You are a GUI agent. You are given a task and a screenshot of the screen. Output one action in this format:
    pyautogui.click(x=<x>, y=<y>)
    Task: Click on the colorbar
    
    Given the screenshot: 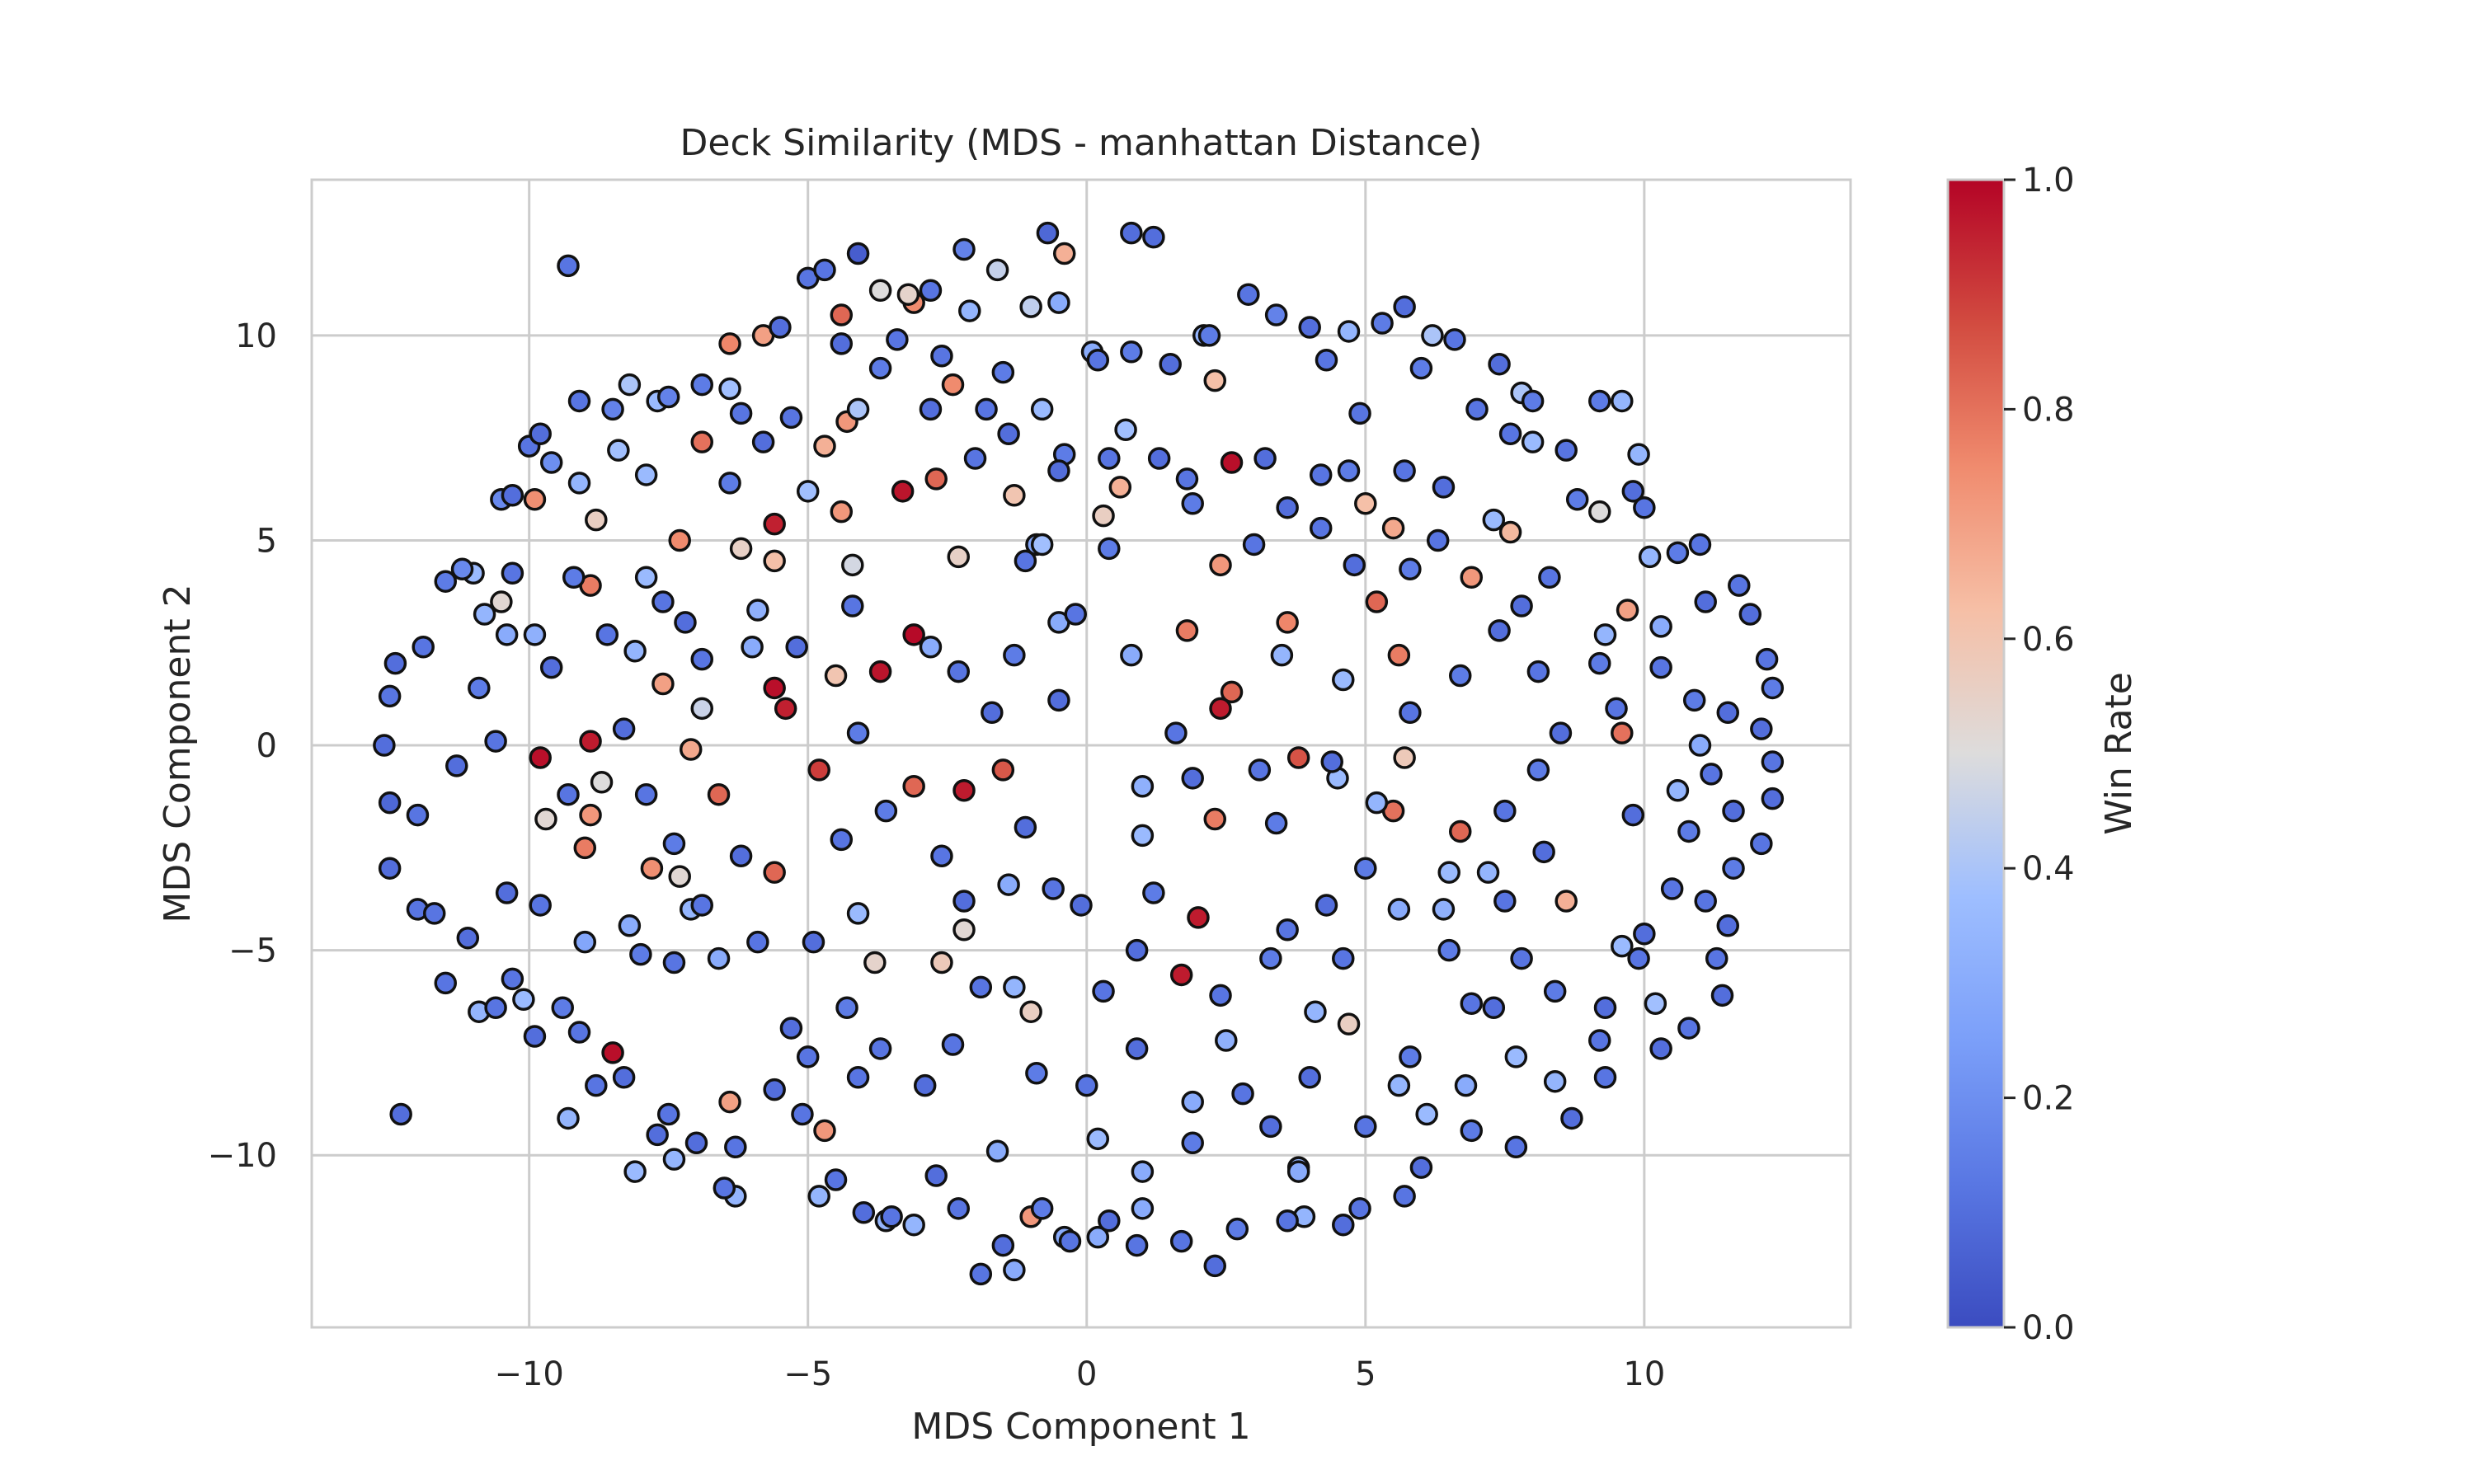 What is the action you would take?
    pyautogui.click(x=1976, y=753)
    